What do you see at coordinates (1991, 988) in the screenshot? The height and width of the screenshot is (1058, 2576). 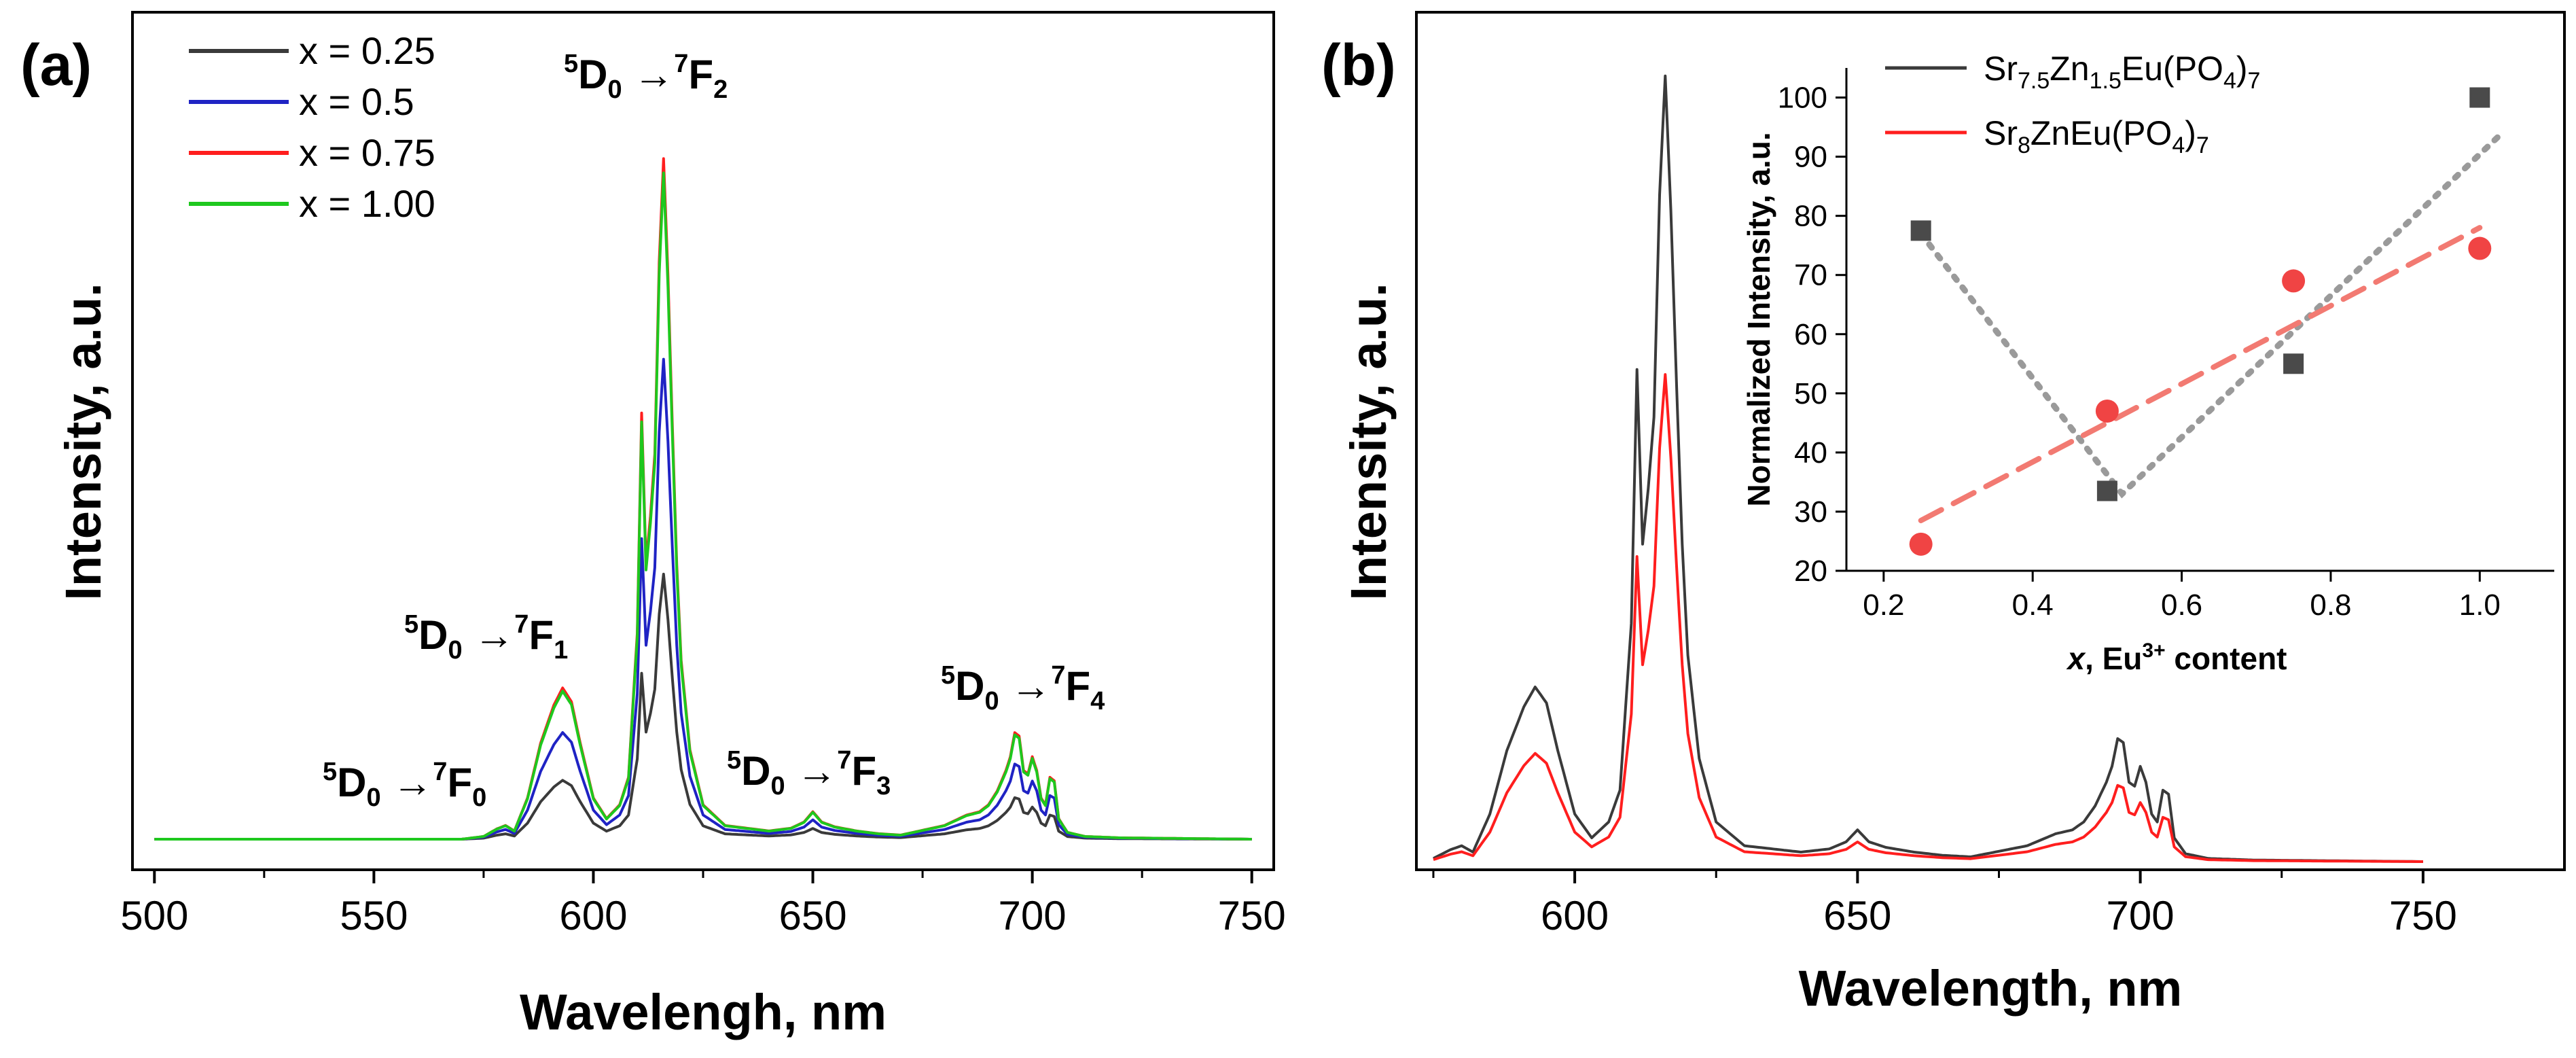 I see `panel-b-x-axis-title: Wavelength, nm` at bounding box center [1991, 988].